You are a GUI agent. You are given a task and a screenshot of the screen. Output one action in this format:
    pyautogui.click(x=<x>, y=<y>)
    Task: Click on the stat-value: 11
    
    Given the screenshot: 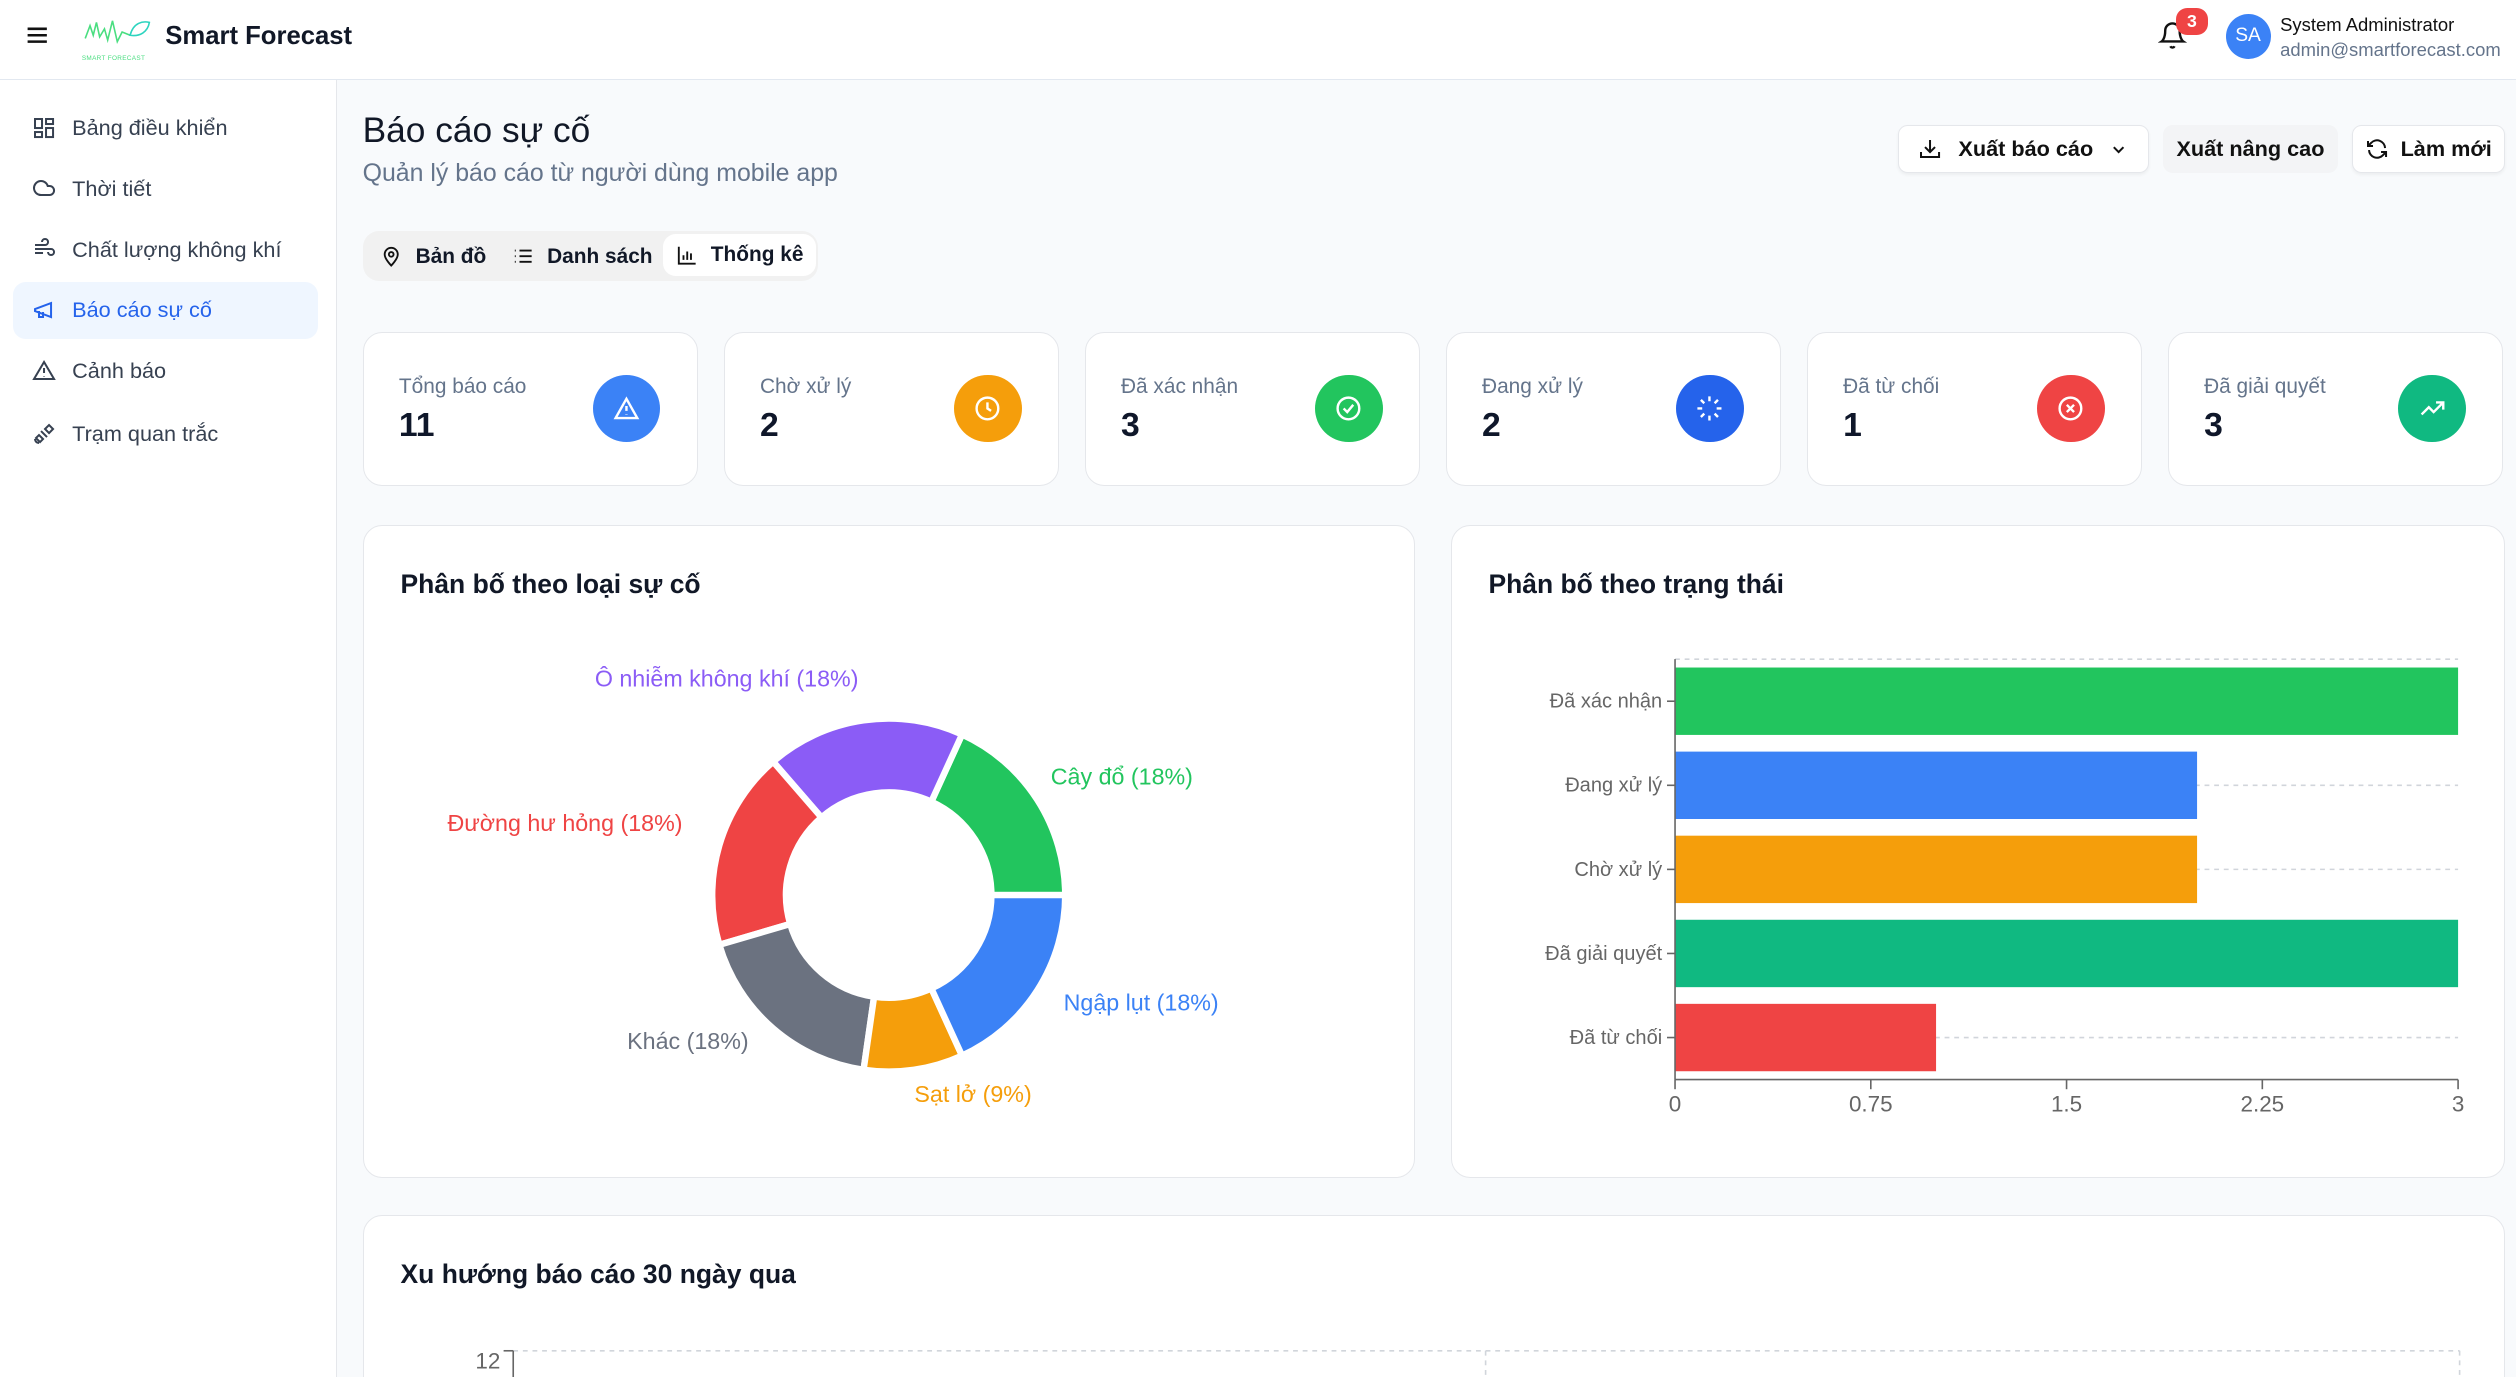 What is the action you would take?
    pyautogui.click(x=416, y=425)
    